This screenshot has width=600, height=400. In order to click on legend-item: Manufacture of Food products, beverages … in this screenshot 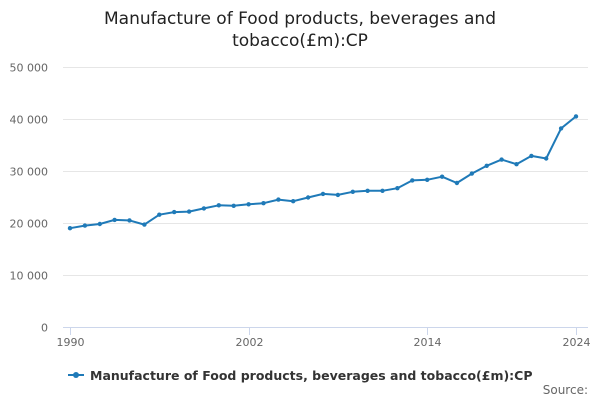, I will do `click(300, 375)`.